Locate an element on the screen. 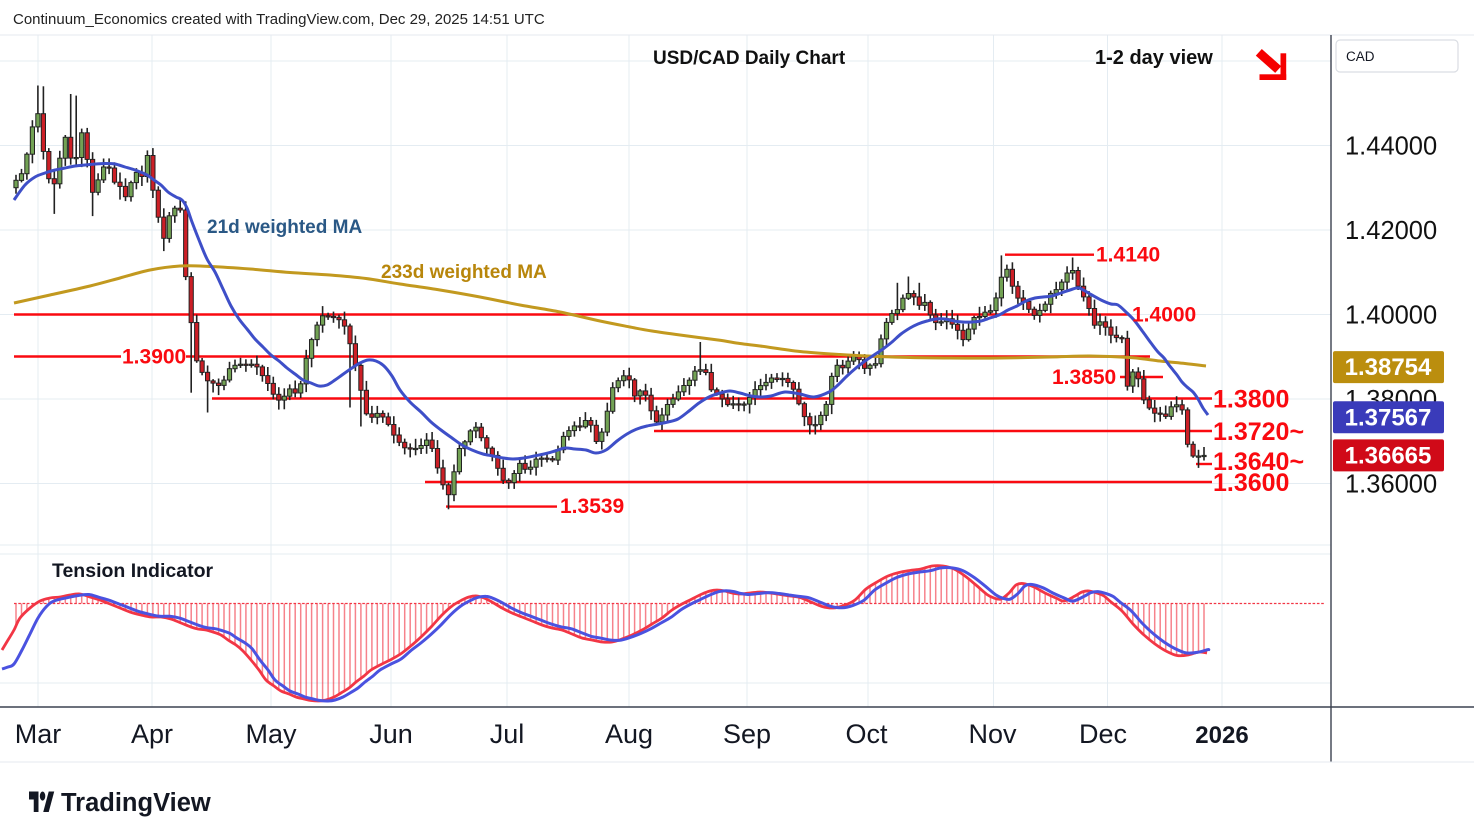  svg-text: 1.3539 is located at coordinates (592, 506).